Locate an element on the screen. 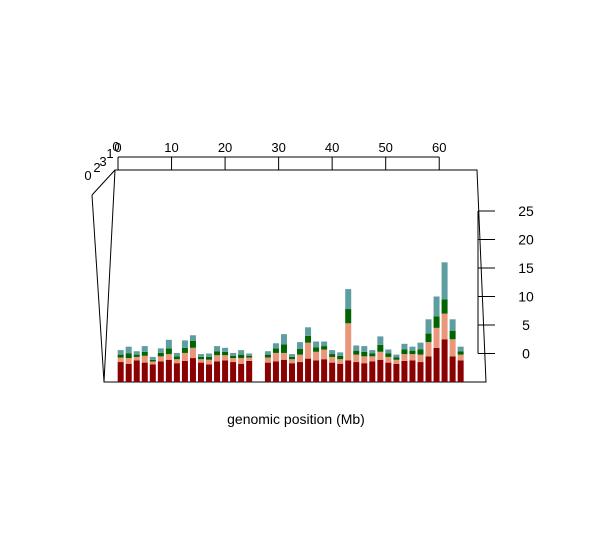 This screenshot has width=591, height=549. x-tick-label-4: 40 is located at coordinates (332, 147).